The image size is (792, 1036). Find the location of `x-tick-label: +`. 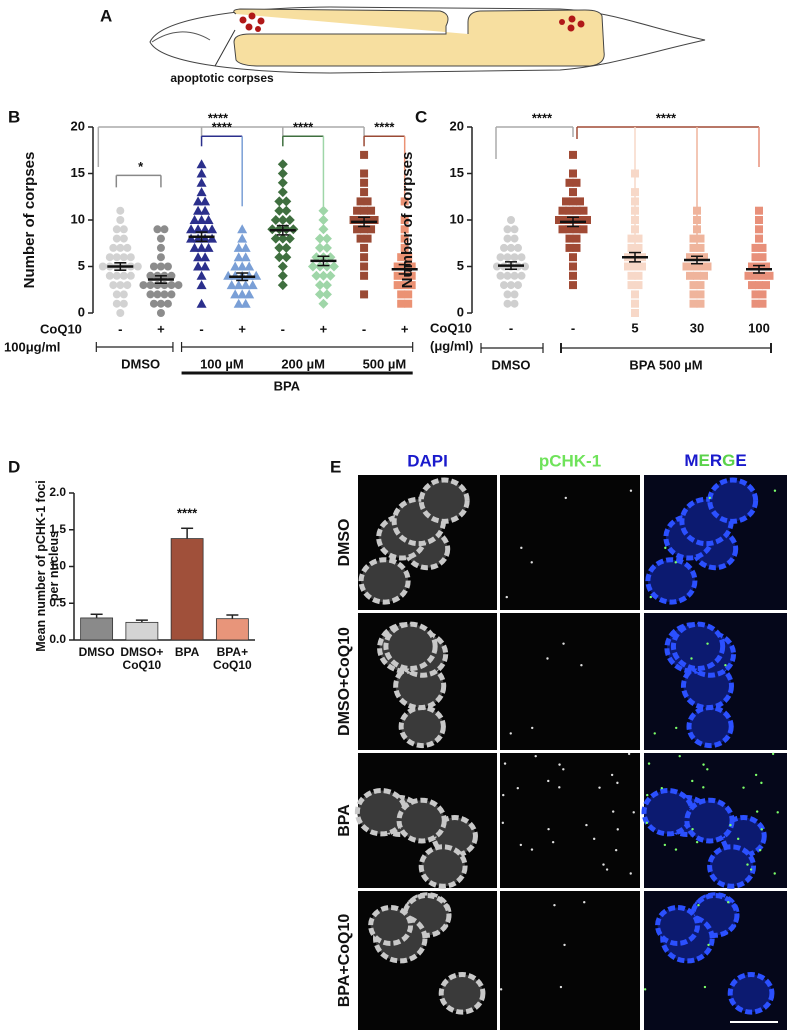

x-tick-label: + is located at coordinates (405, 328).